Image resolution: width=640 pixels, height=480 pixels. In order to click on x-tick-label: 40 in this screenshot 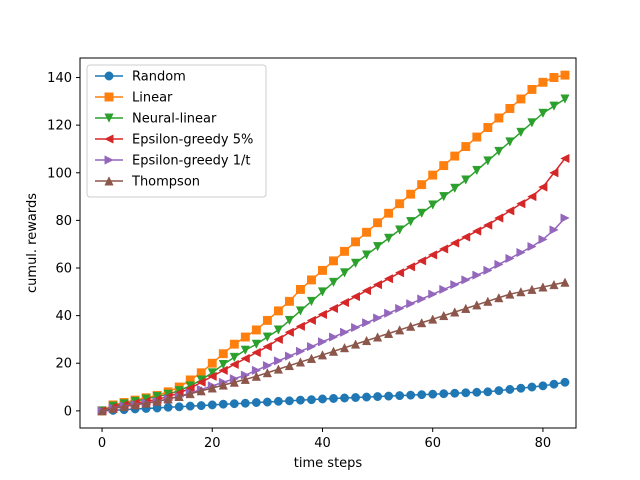, I will do `click(322, 443)`.